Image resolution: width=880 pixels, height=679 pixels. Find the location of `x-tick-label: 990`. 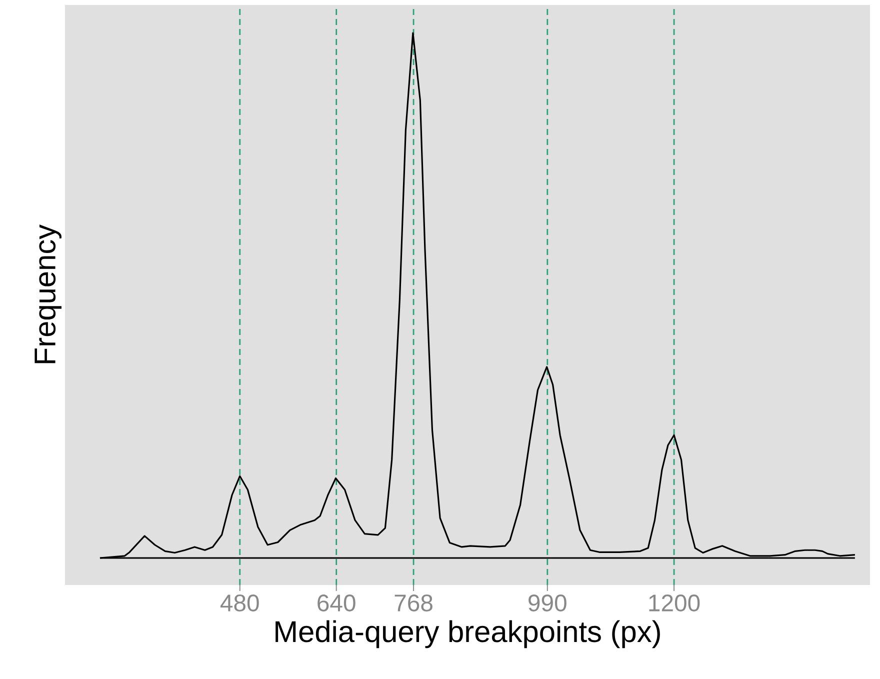

x-tick-label: 990 is located at coordinates (547, 603).